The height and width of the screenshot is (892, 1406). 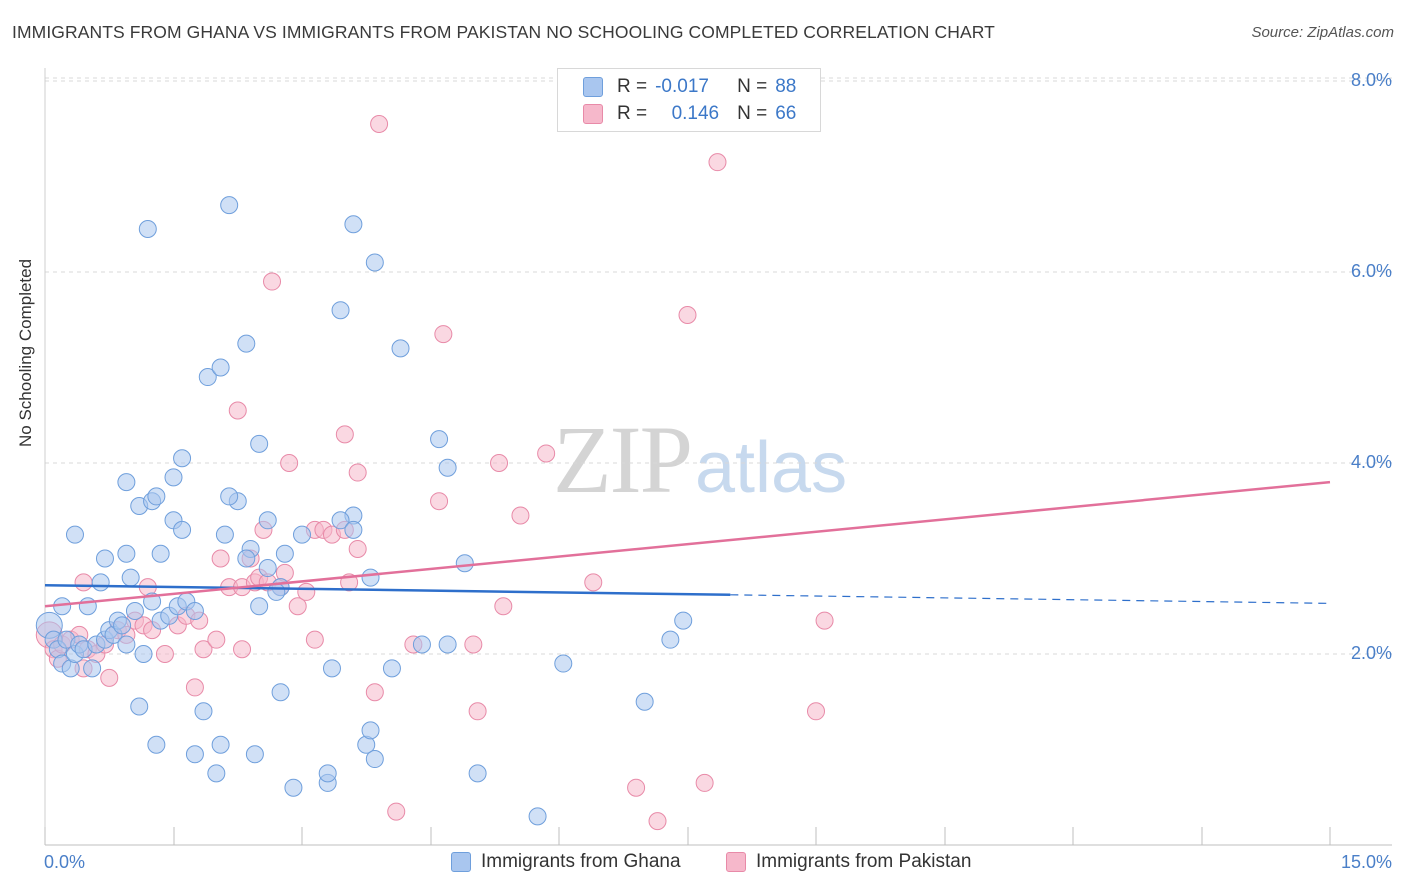 What do you see at coordinates (752, 113) in the screenshot?
I see `pakistan-n-label: N =` at bounding box center [752, 113].